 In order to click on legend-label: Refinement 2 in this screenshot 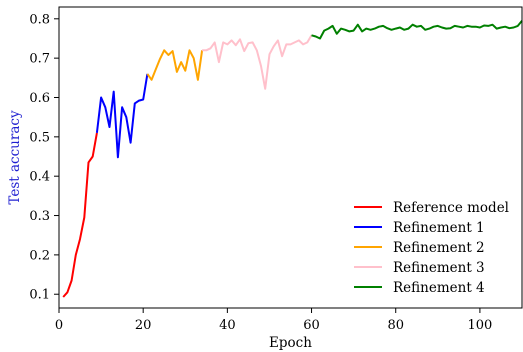, I will do `click(439, 248)`.